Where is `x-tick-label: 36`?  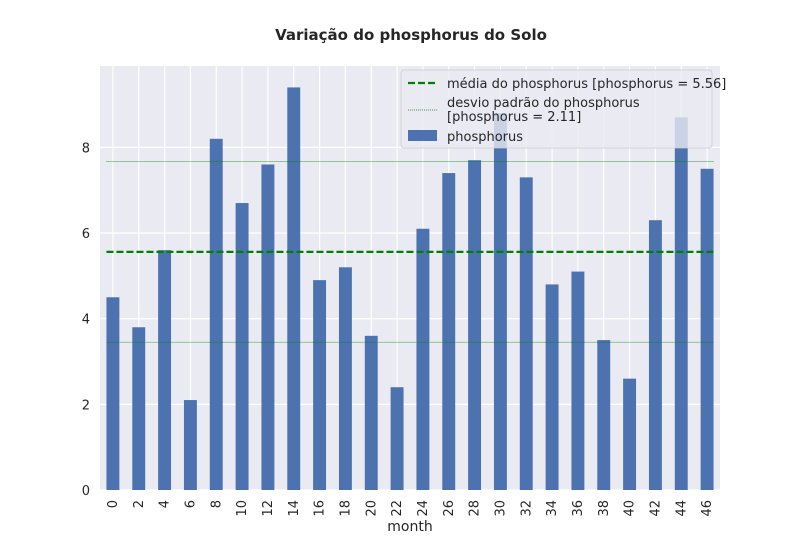
x-tick-label: 36 is located at coordinates (578, 508).